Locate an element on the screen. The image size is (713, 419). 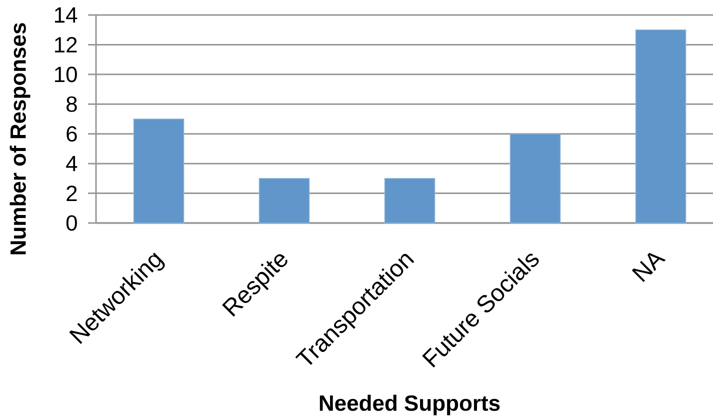
y-tick-label: 6 is located at coordinates (71, 134).